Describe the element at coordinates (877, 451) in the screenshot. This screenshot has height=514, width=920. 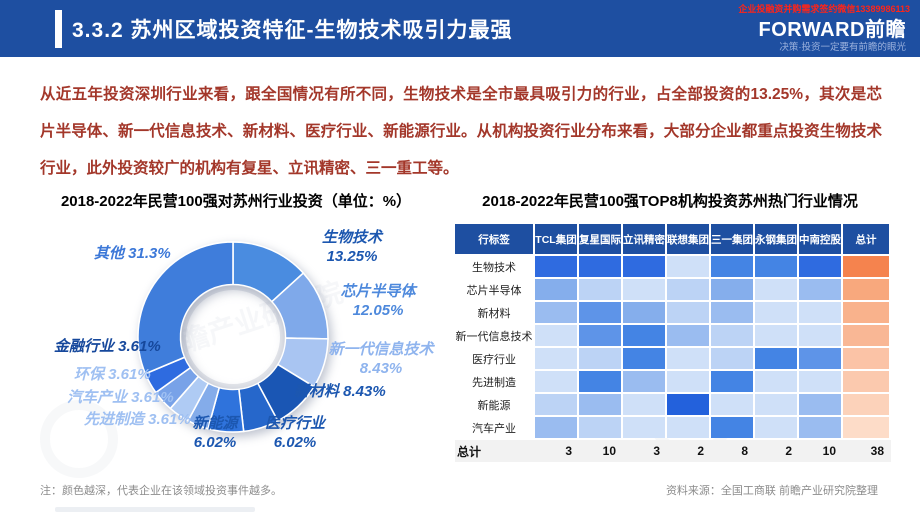
I see `heatmap-grand-total: 38` at that location.